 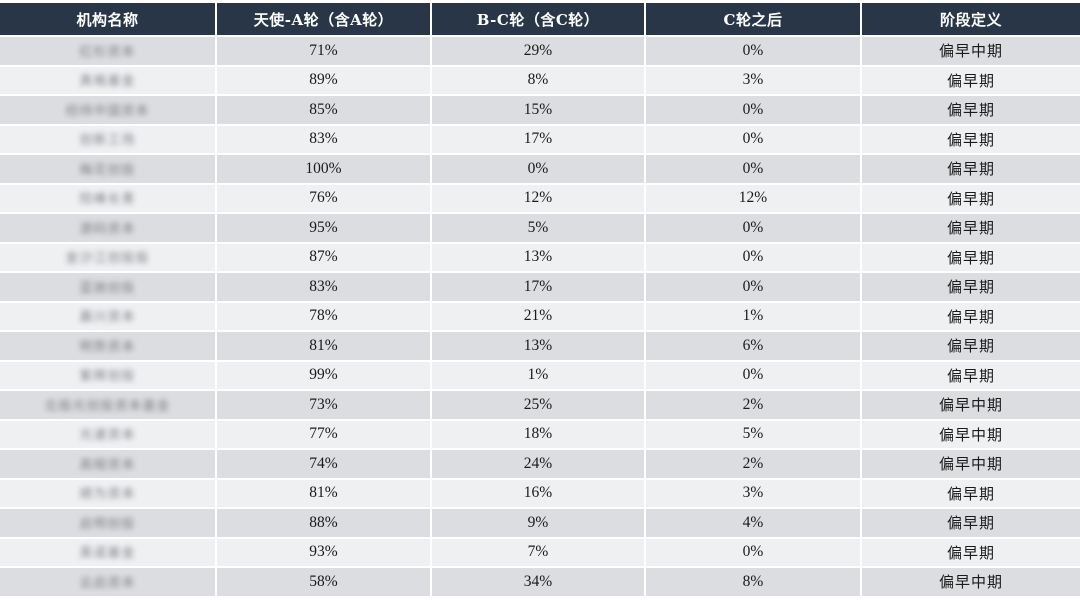 I want to click on institution-name: 晨兴资本, so click(x=107, y=317).